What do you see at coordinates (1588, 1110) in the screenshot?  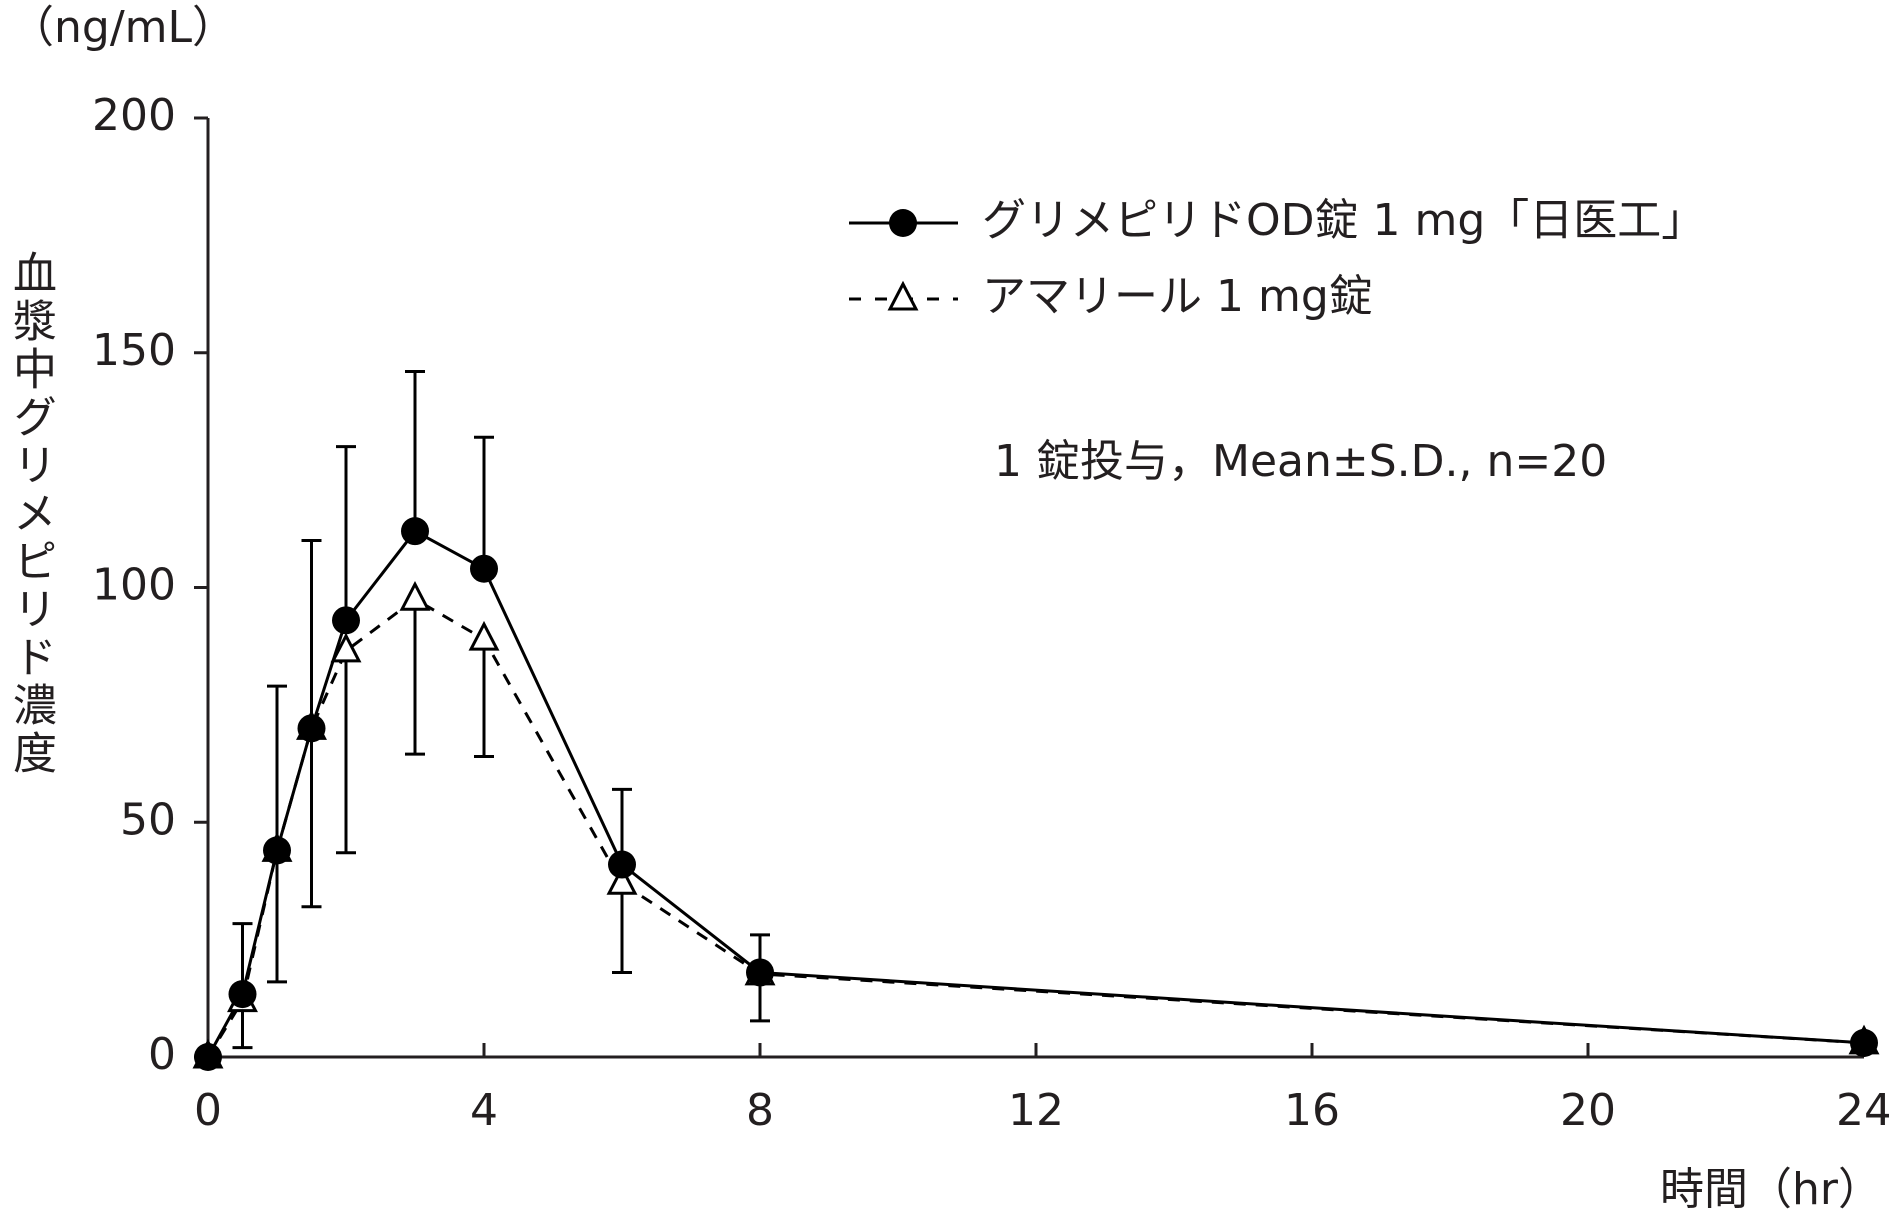 I see `x-tick-label: 20` at bounding box center [1588, 1110].